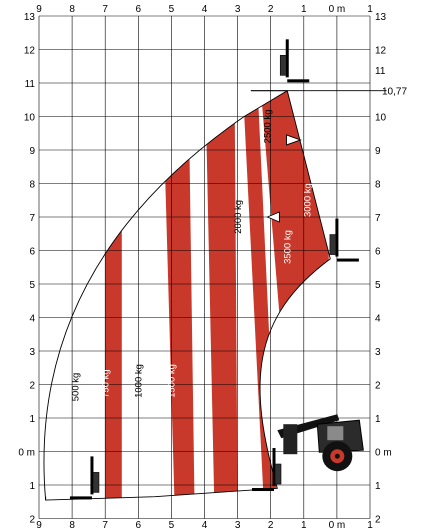 The image size is (422, 532). I want to click on x-tick-label-top: 7, so click(105, 9).